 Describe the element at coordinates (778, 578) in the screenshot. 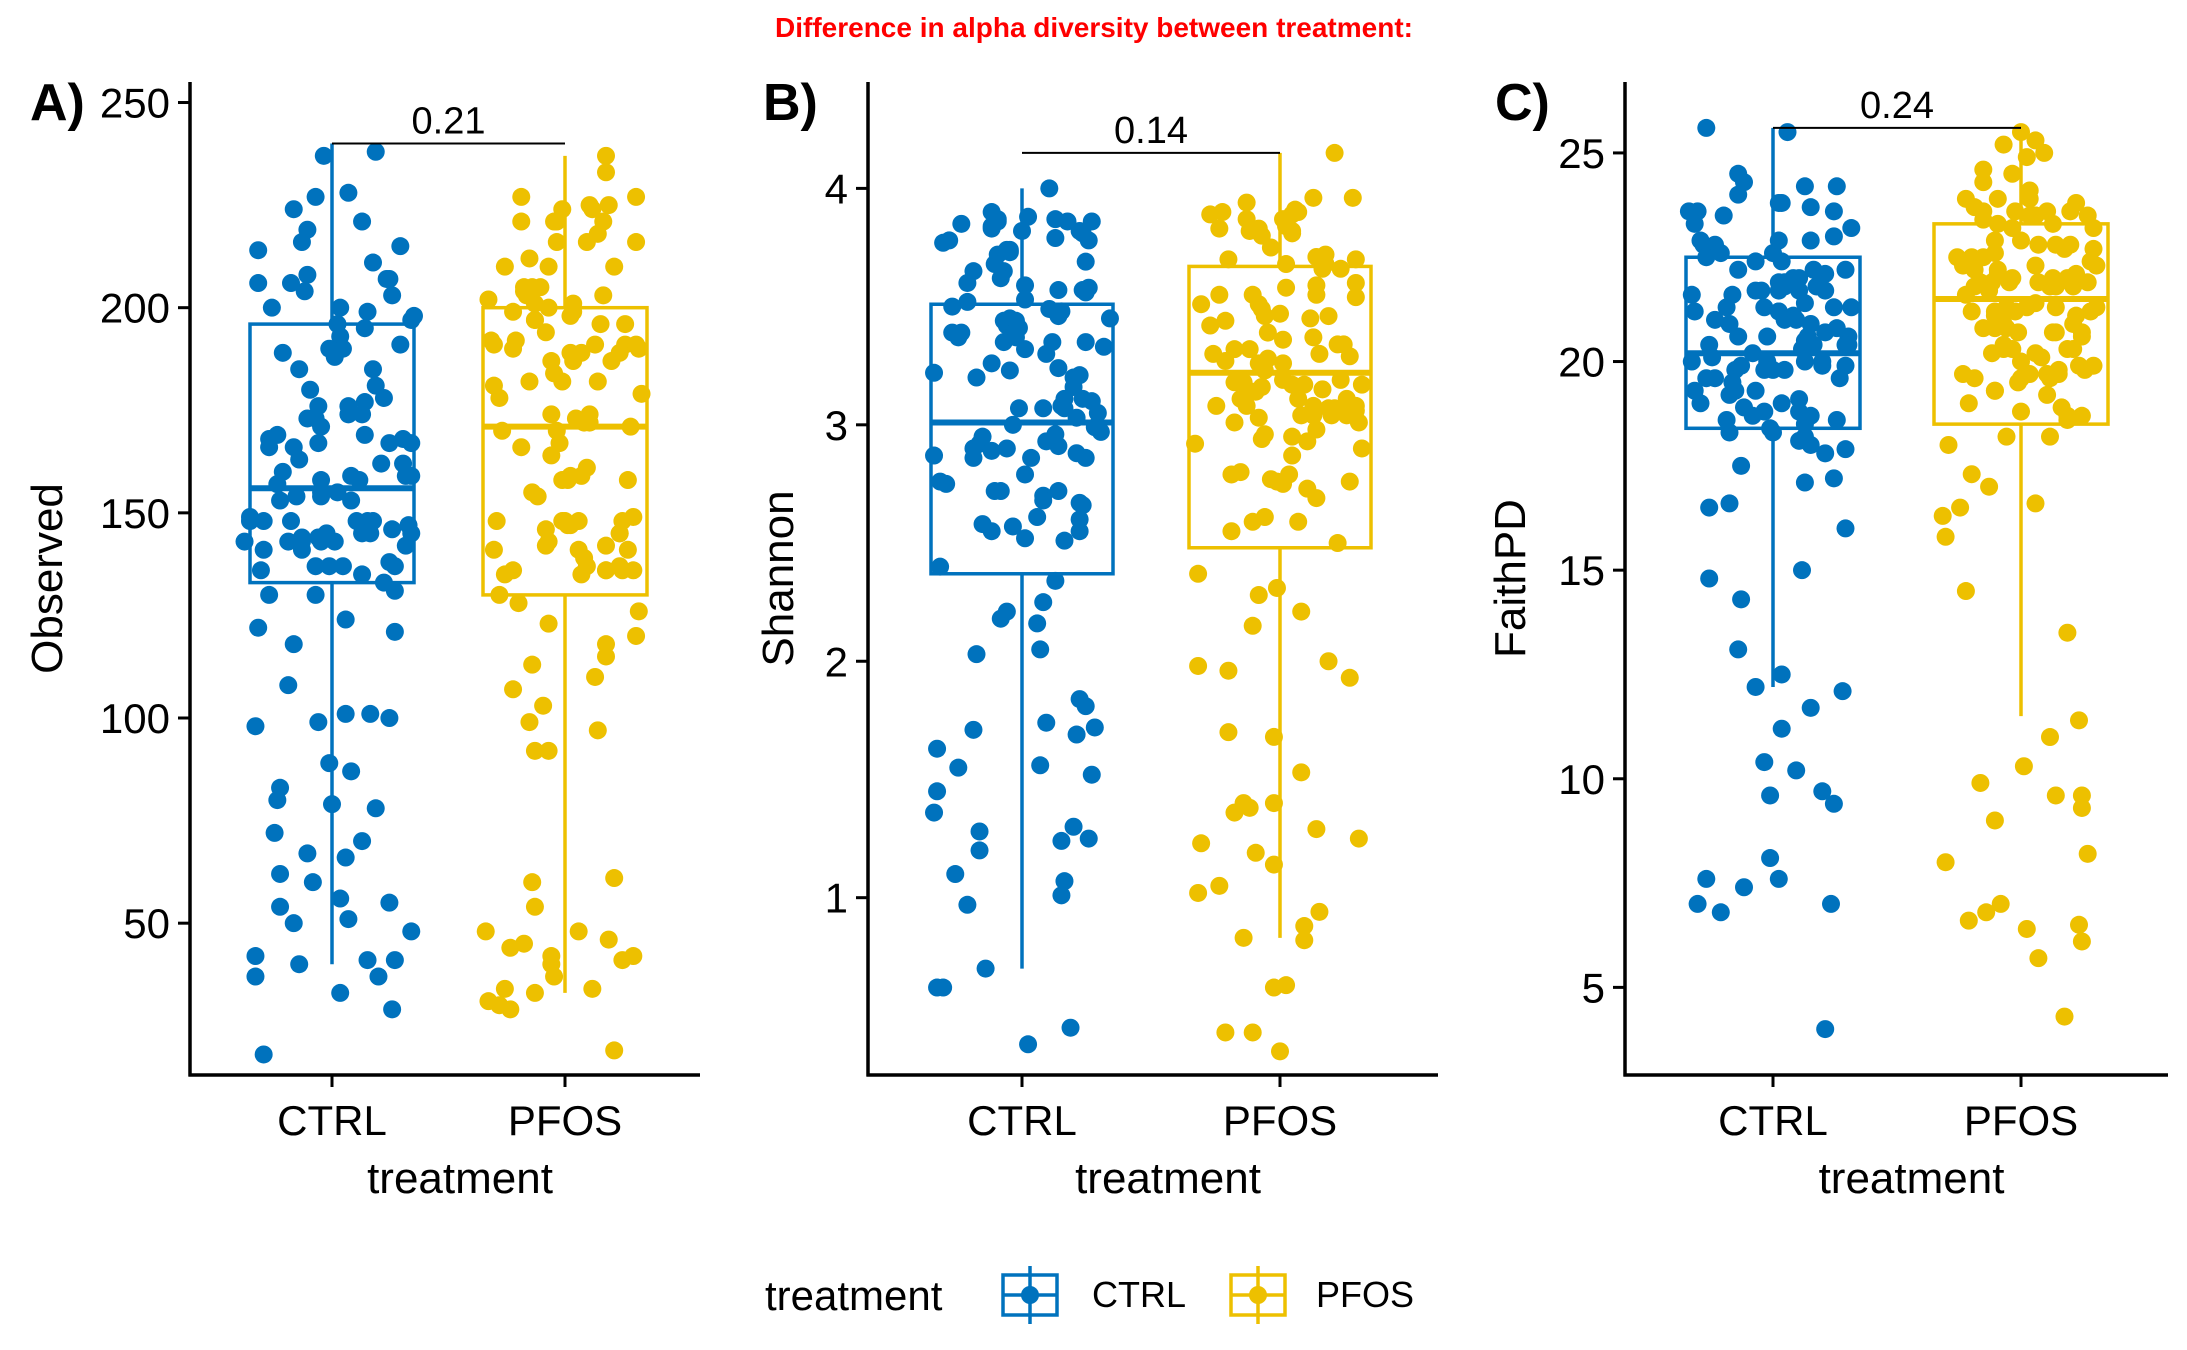

I see `y-axis-title: Shannon` at that location.